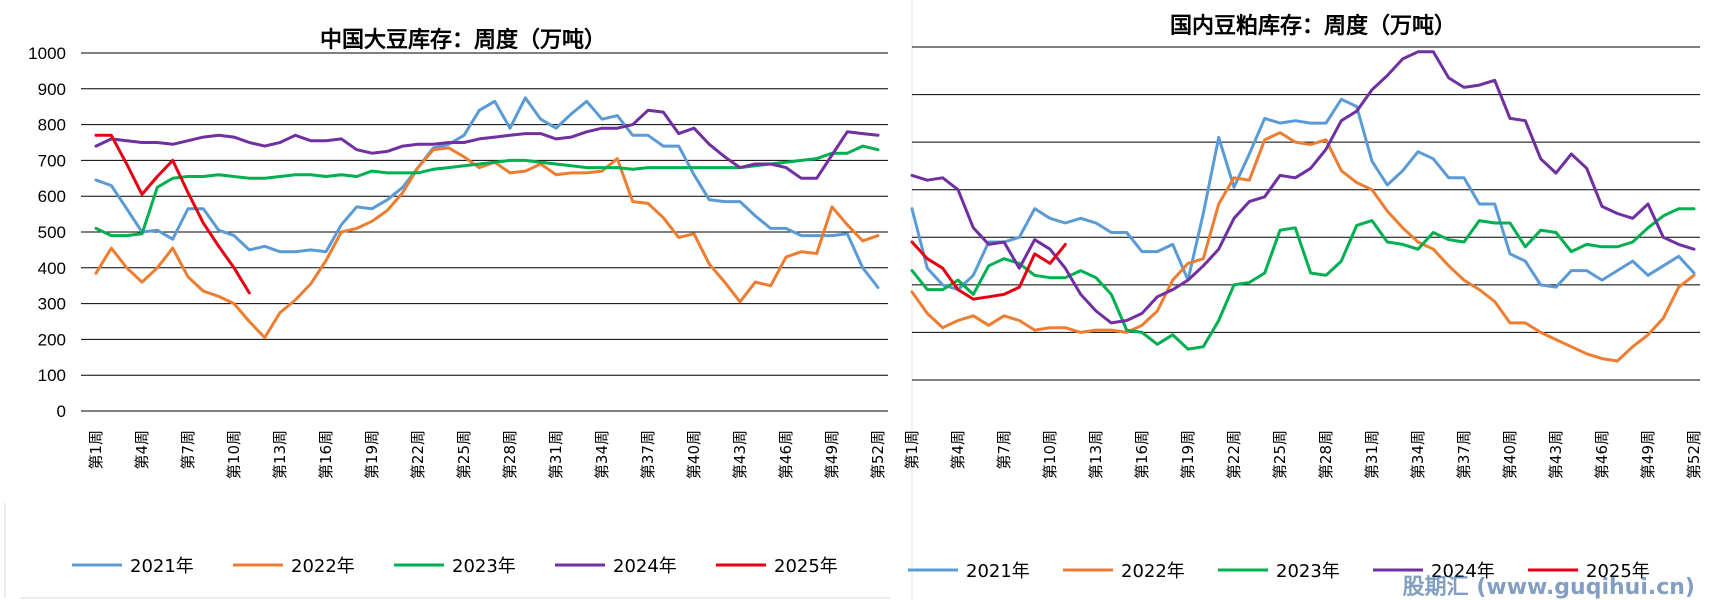 This screenshot has width=1709, height=600. Describe the element at coordinates (52, 125) in the screenshot. I see `y-tick-label: 800` at that location.